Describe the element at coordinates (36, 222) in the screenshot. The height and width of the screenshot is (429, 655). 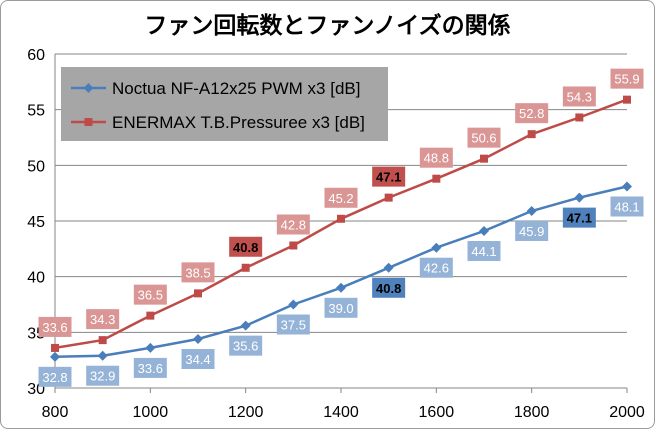
I see `y-tick-label: 45` at that location.